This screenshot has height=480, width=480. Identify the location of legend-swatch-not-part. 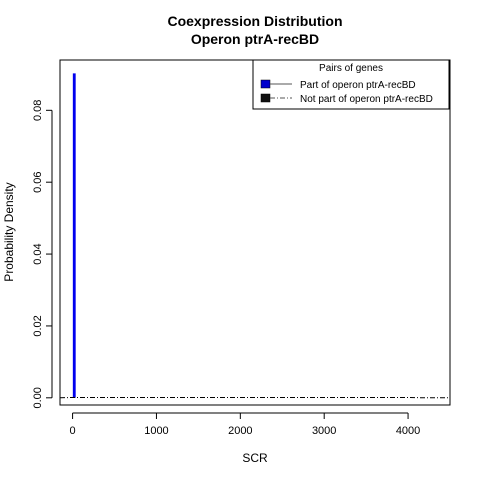
(265, 98).